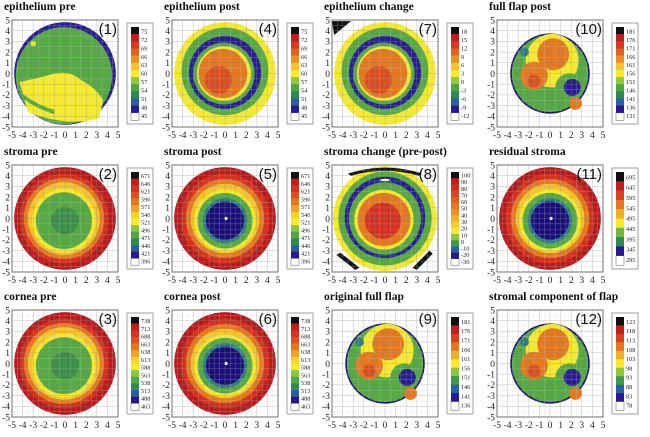  Describe the element at coordinates (491, 118) in the screenshot. I see `y-tick-label: -4` at that location.